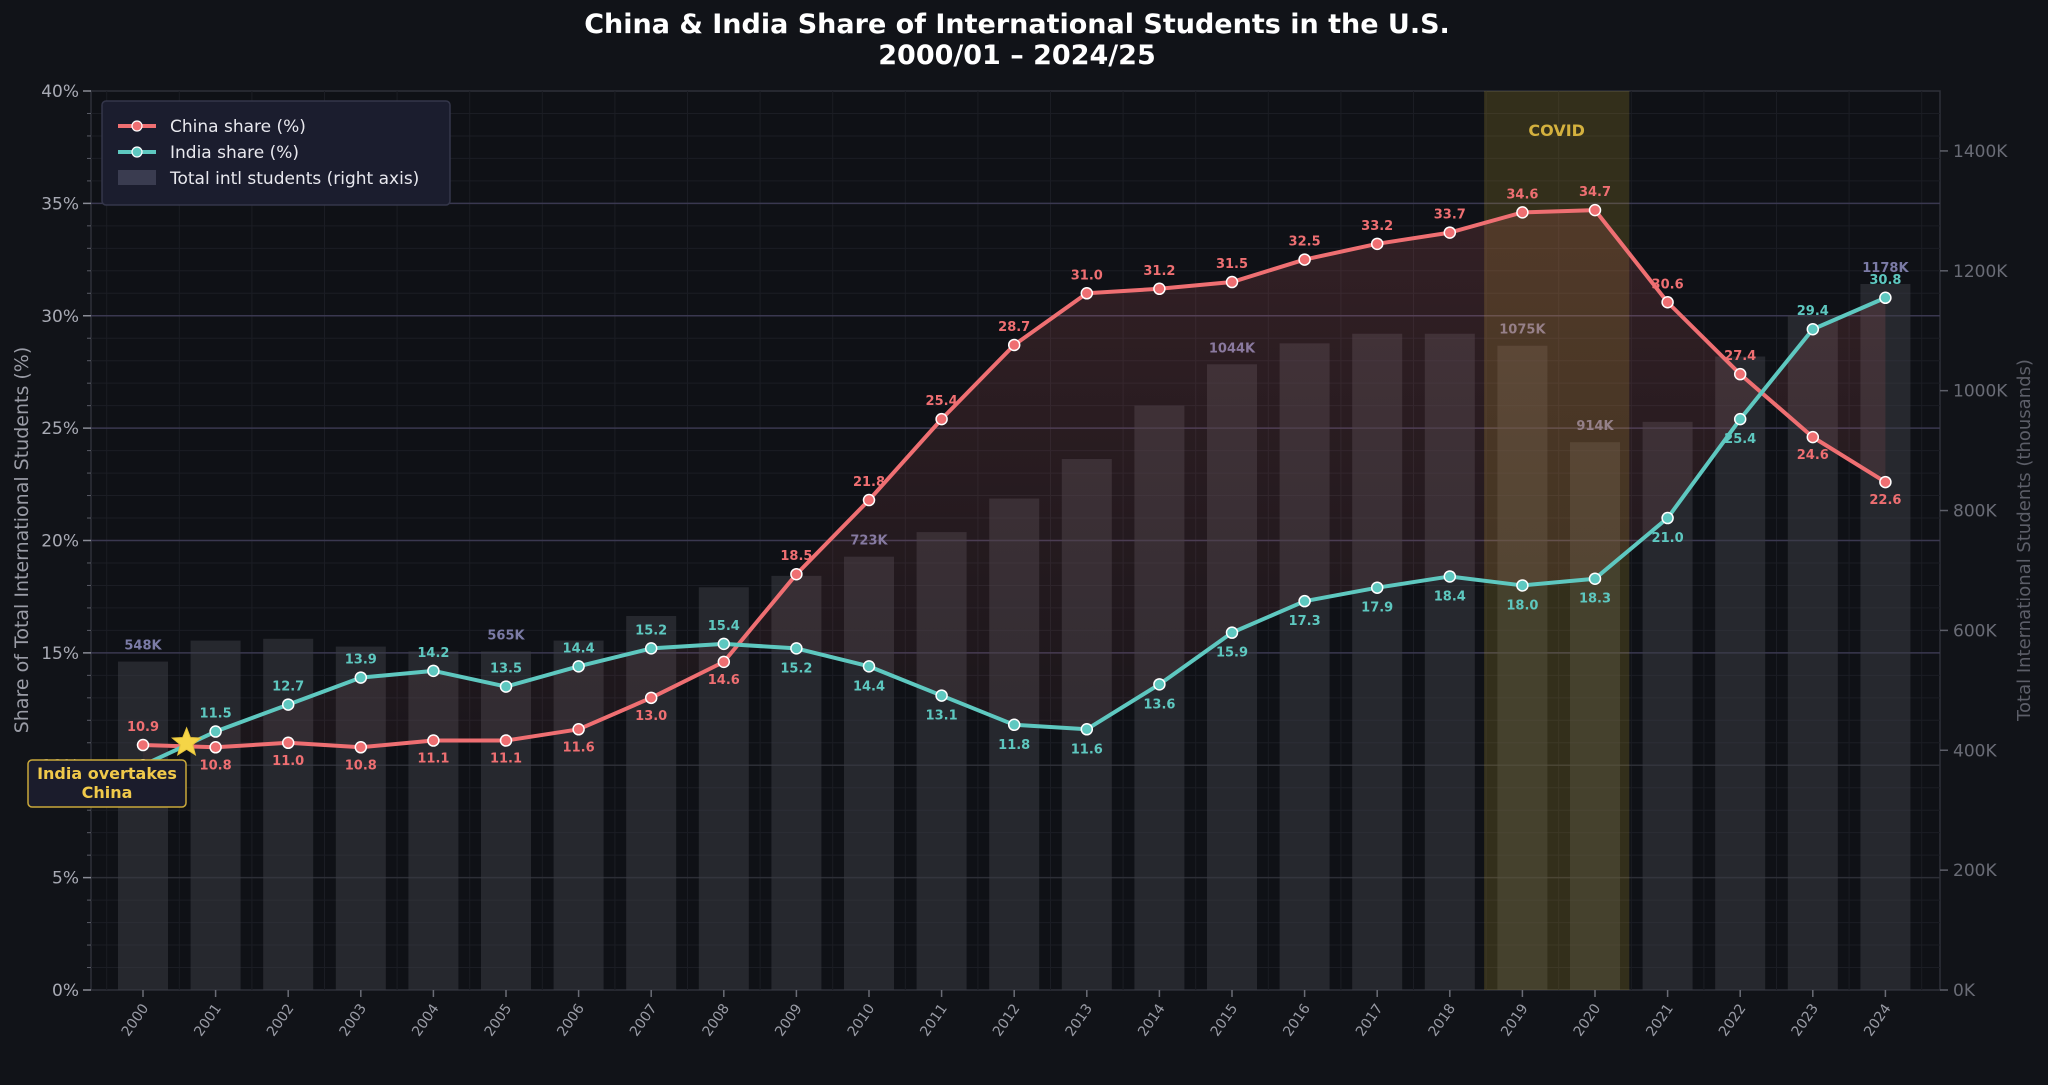 This screenshot has width=2048, height=1085. What do you see at coordinates (869, 482) in the screenshot?
I see `china-data-label: 21.8` at bounding box center [869, 482].